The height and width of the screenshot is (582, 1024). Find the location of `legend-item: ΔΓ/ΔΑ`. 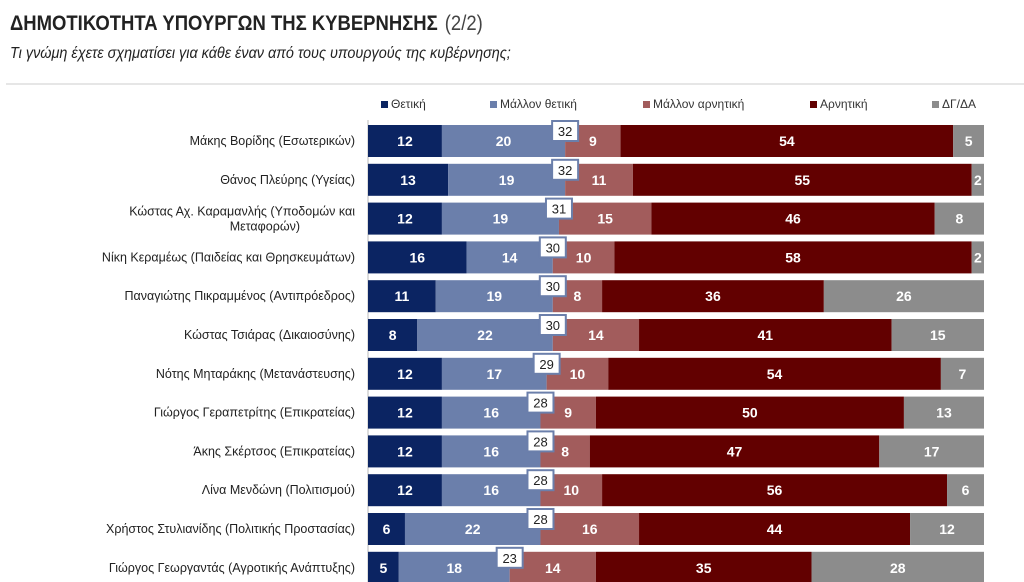

legend-item: ΔΓ/ΔΑ is located at coordinates (954, 104).